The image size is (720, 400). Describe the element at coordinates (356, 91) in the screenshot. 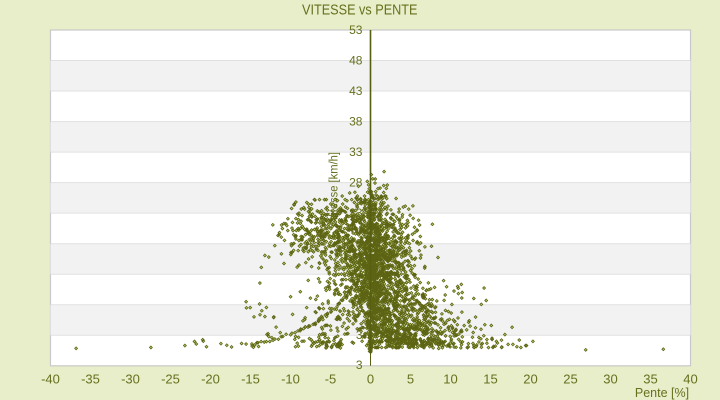

I see `svg-text: 43` at that location.